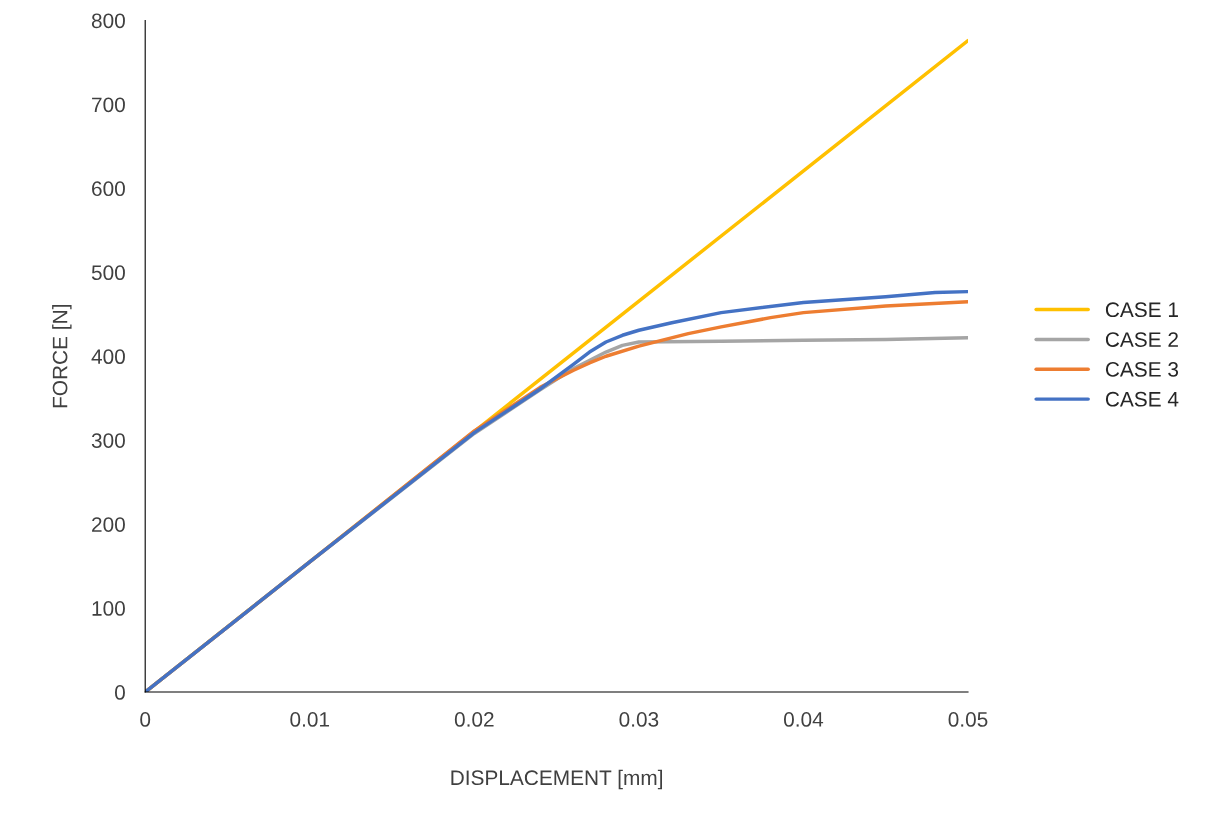  What do you see at coordinates (108, 21) in the screenshot?
I see `y-tick-label: 800` at bounding box center [108, 21].